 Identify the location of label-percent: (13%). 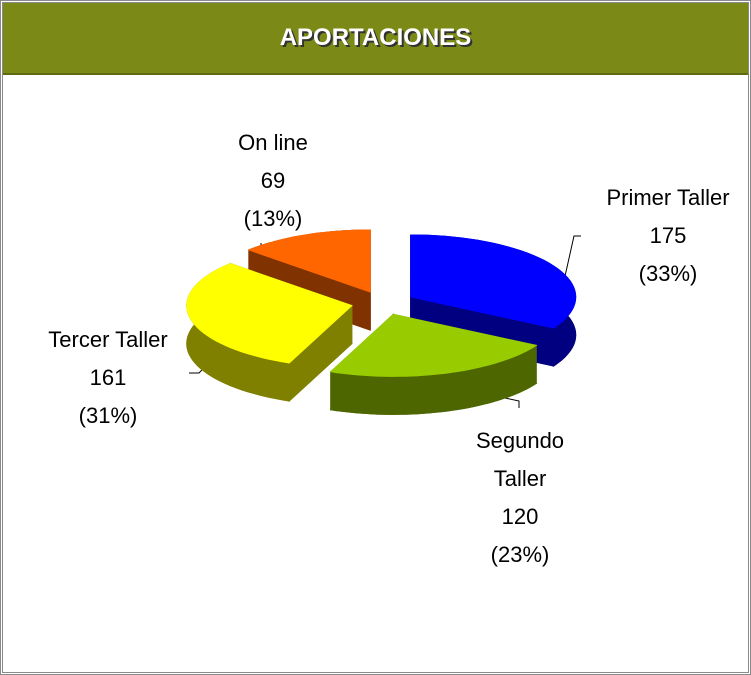
(273, 218).